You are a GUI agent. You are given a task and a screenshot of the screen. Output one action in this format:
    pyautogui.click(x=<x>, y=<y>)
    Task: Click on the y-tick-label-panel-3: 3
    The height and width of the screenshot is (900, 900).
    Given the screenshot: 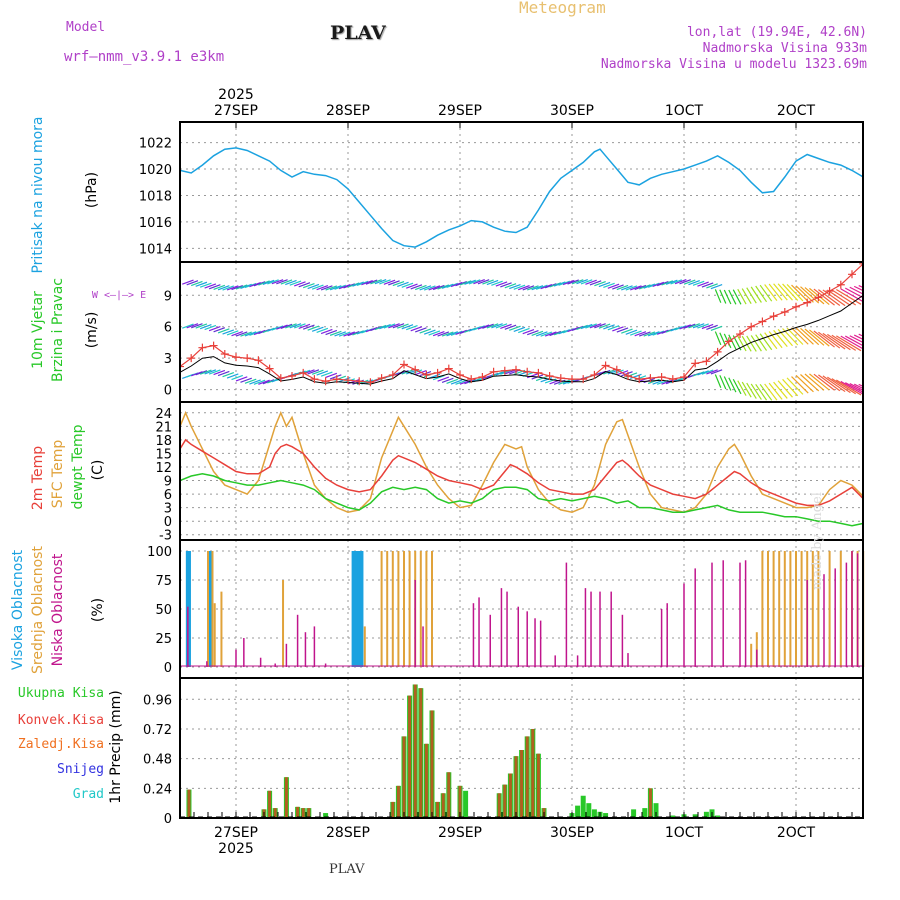 What is the action you would take?
    pyautogui.click(x=168, y=509)
    